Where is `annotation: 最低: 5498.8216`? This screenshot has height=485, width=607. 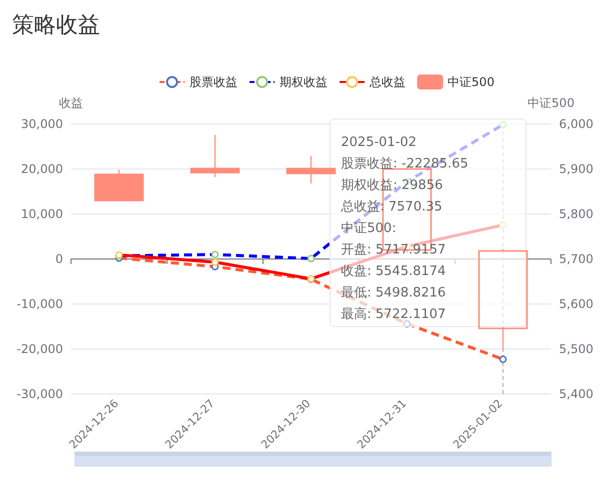
annotation: 最低: 5498.8216 is located at coordinates (393, 293).